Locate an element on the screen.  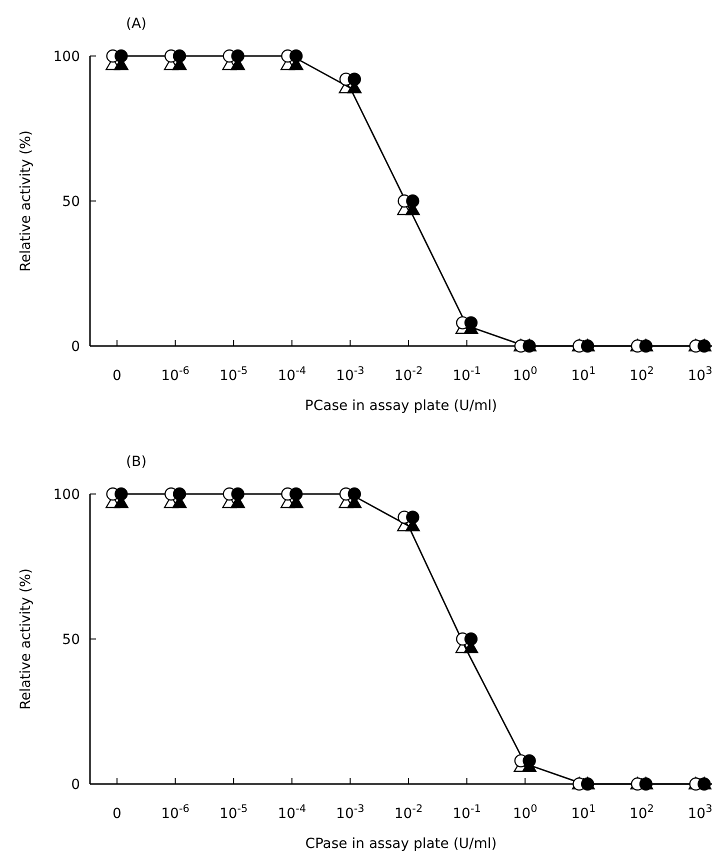
chart-title: (A) is located at coordinates (136, 24).